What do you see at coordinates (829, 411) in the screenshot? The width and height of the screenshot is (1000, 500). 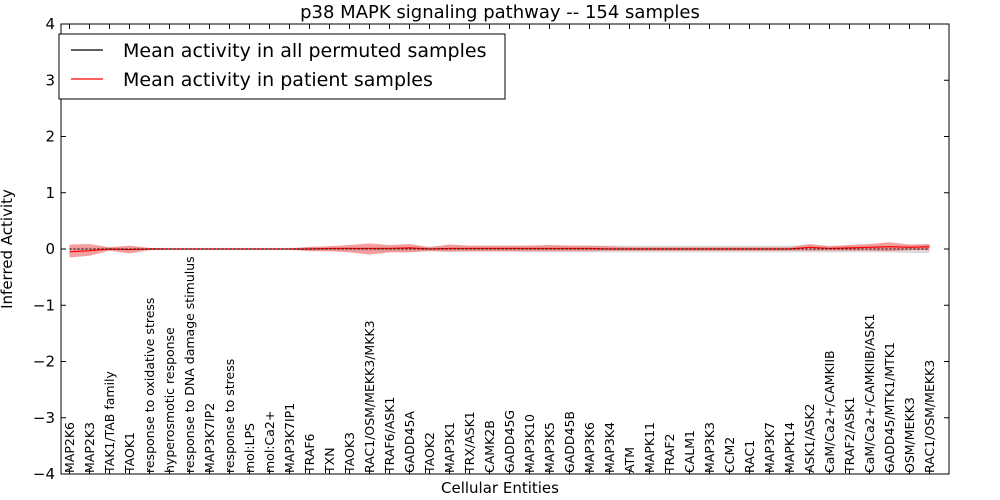 I see `x-tick-label: CaM/Ca2+/CAMKIIB` at bounding box center [829, 411].